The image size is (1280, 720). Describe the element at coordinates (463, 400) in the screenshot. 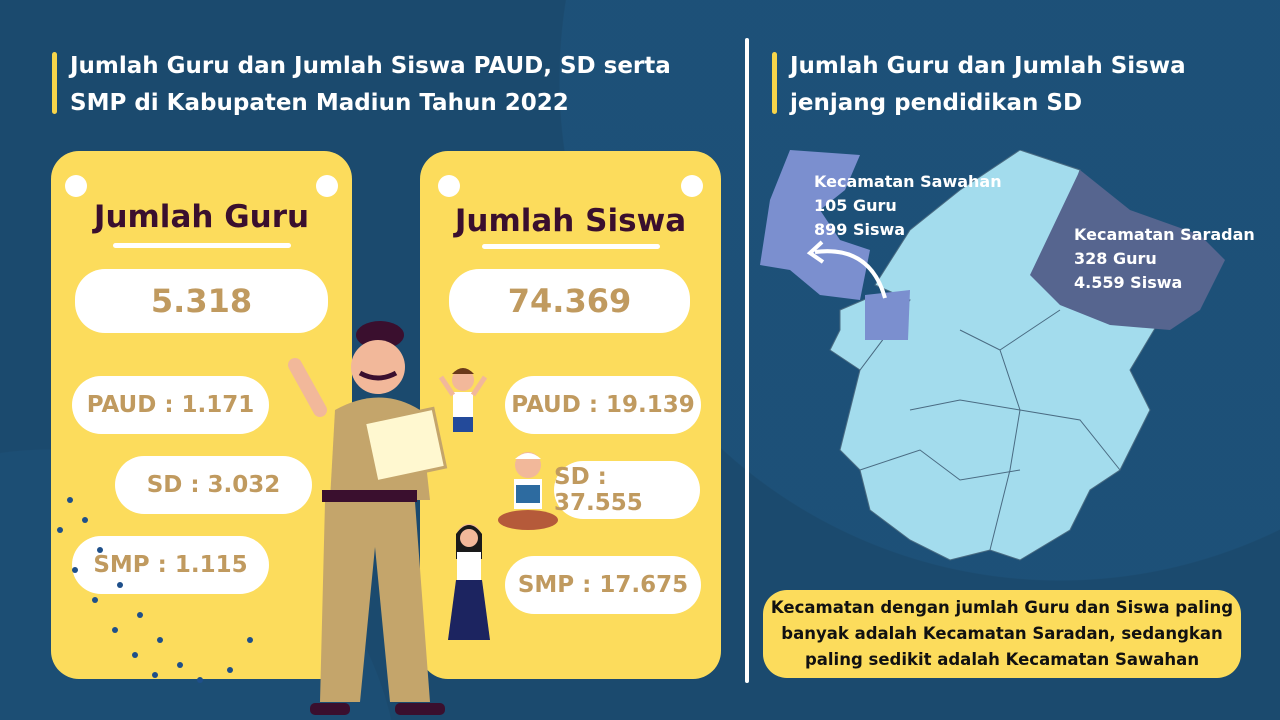

I see `student-illustration` at that location.